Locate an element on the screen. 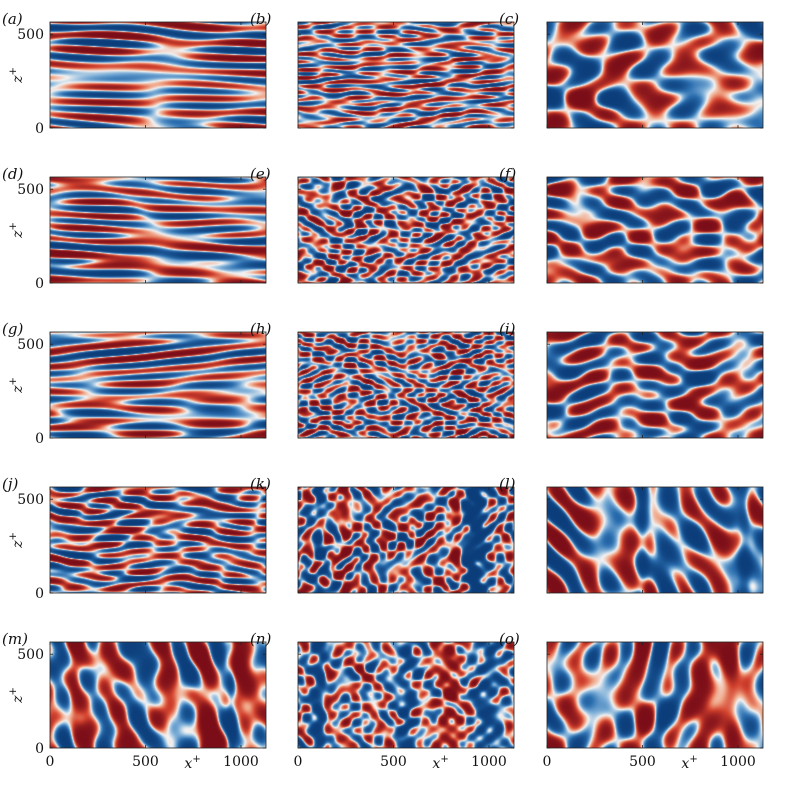 Image resolution: width=789 pixels, height=787 pixels. panel-label: (f) is located at coordinates (507, 174).